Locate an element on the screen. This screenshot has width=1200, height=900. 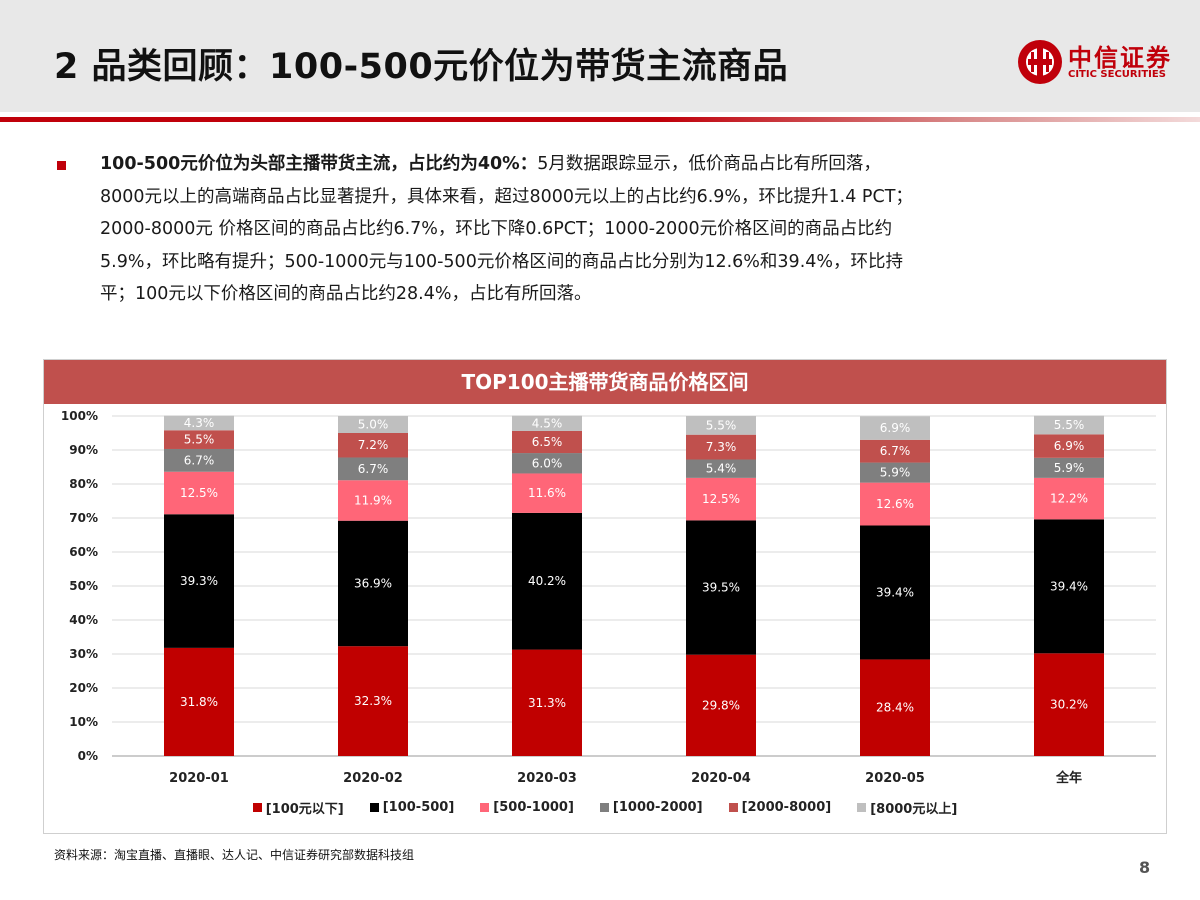
legend-item: [8000元以上] is located at coordinates (907, 807).